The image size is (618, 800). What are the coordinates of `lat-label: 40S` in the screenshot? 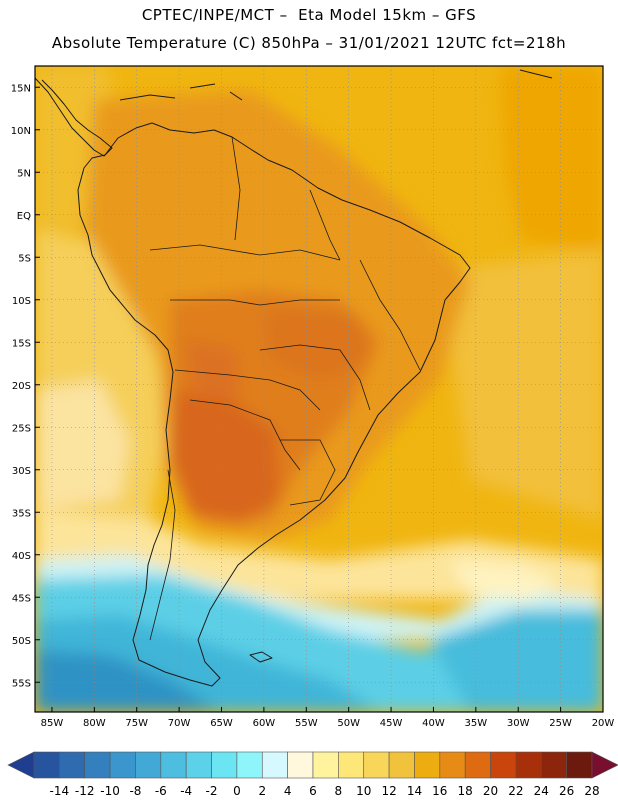 It's located at (21, 556).